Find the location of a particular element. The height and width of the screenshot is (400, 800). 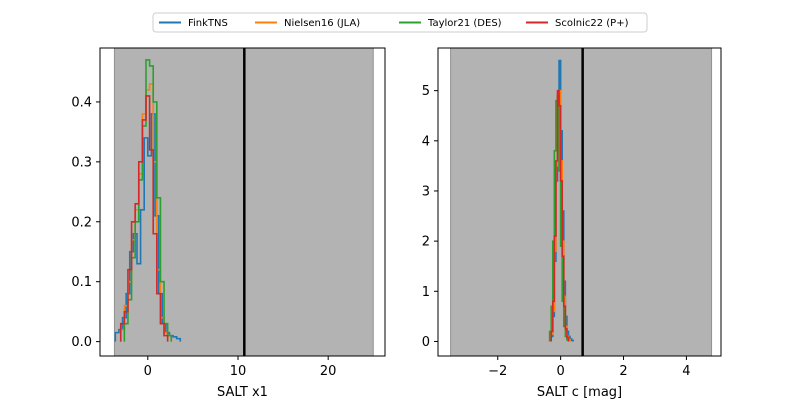

legend-label: FinkTNS is located at coordinates (208, 23).